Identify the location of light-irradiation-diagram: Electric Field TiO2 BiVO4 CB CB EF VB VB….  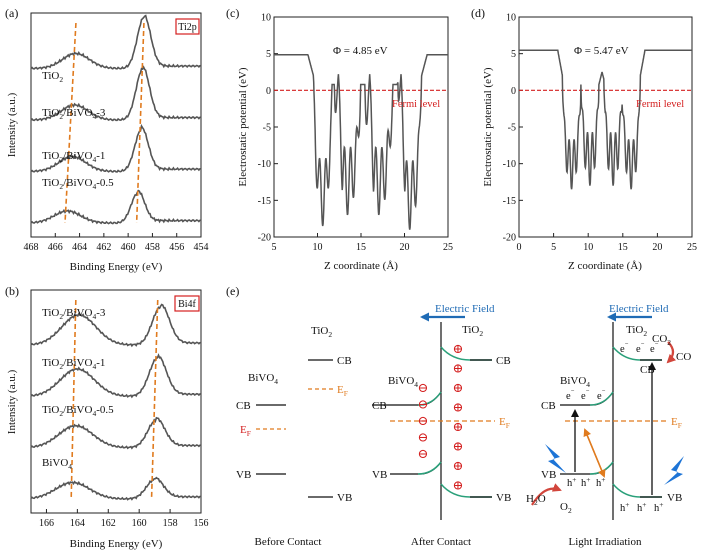
(608, 425).